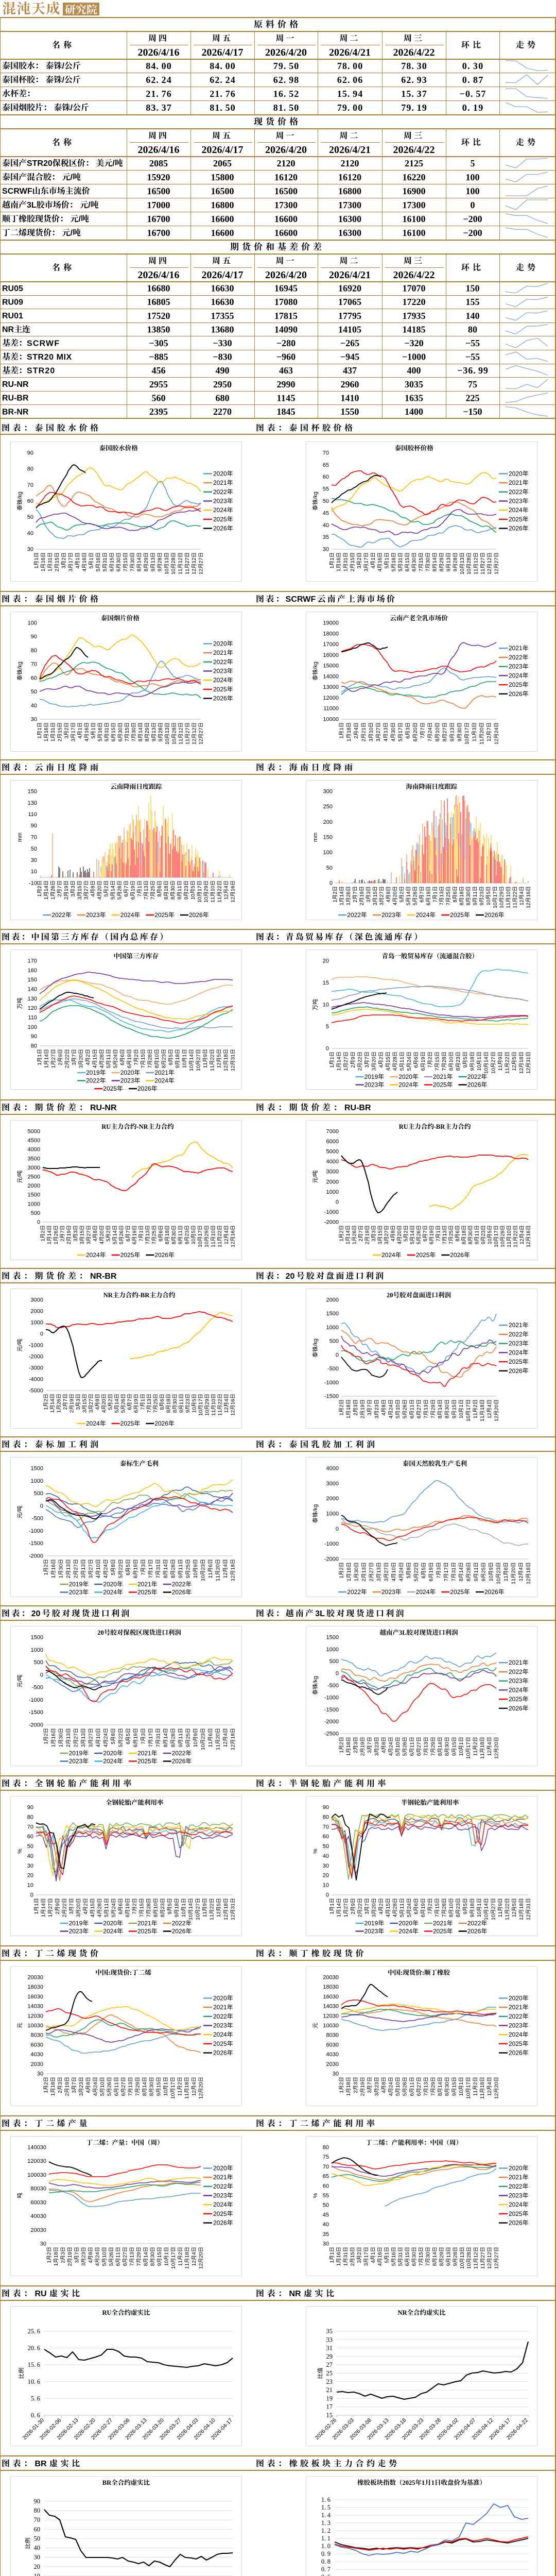 The height and width of the screenshot is (2576, 556). What do you see at coordinates (464, 1233) in the screenshot?
I see `svg-text: 18` at bounding box center [464, 1233].